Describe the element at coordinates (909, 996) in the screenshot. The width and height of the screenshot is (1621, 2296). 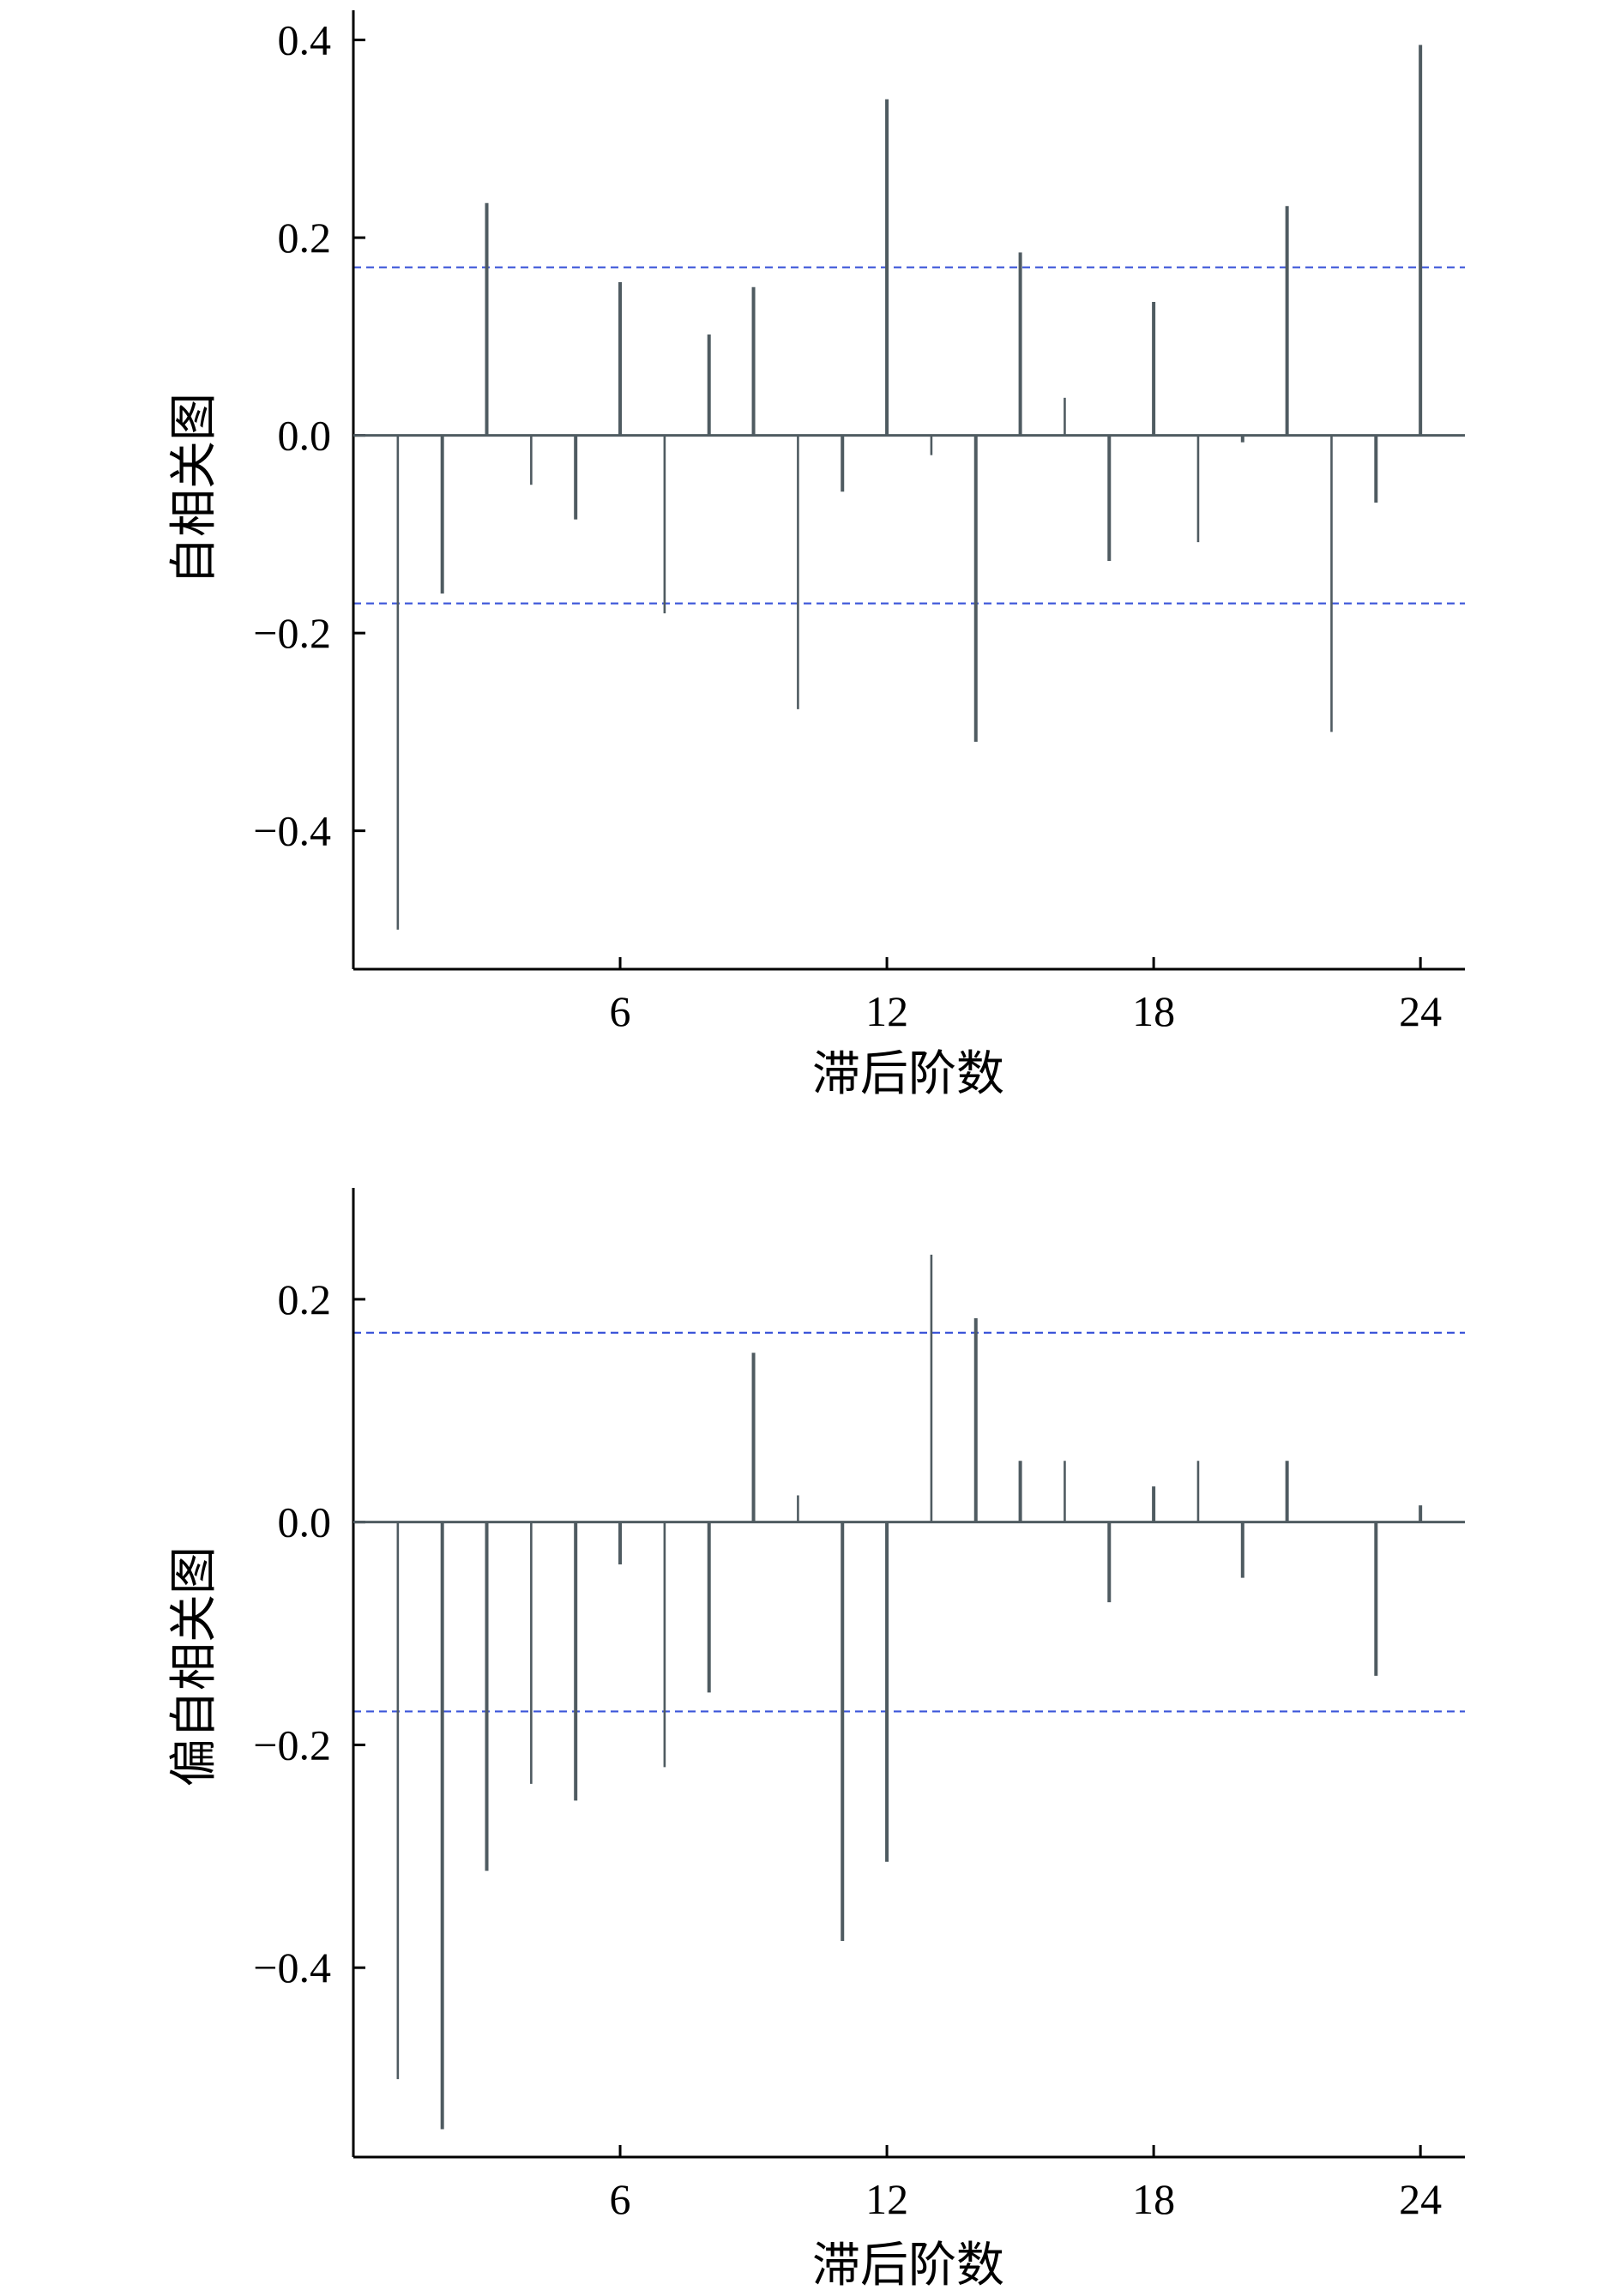
I see `acf-x-axis: 6 12 18 24` at that location.